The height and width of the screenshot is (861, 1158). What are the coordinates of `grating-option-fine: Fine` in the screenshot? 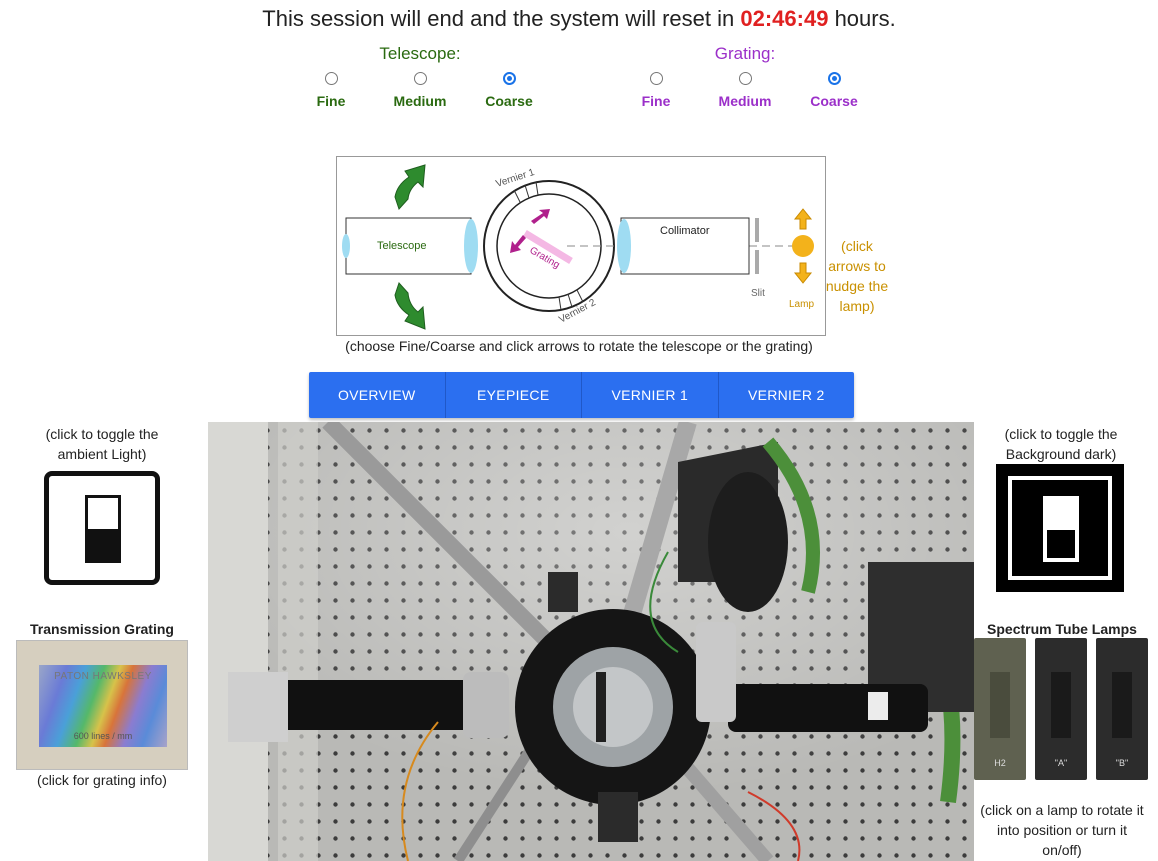 It's located at (656, 88).